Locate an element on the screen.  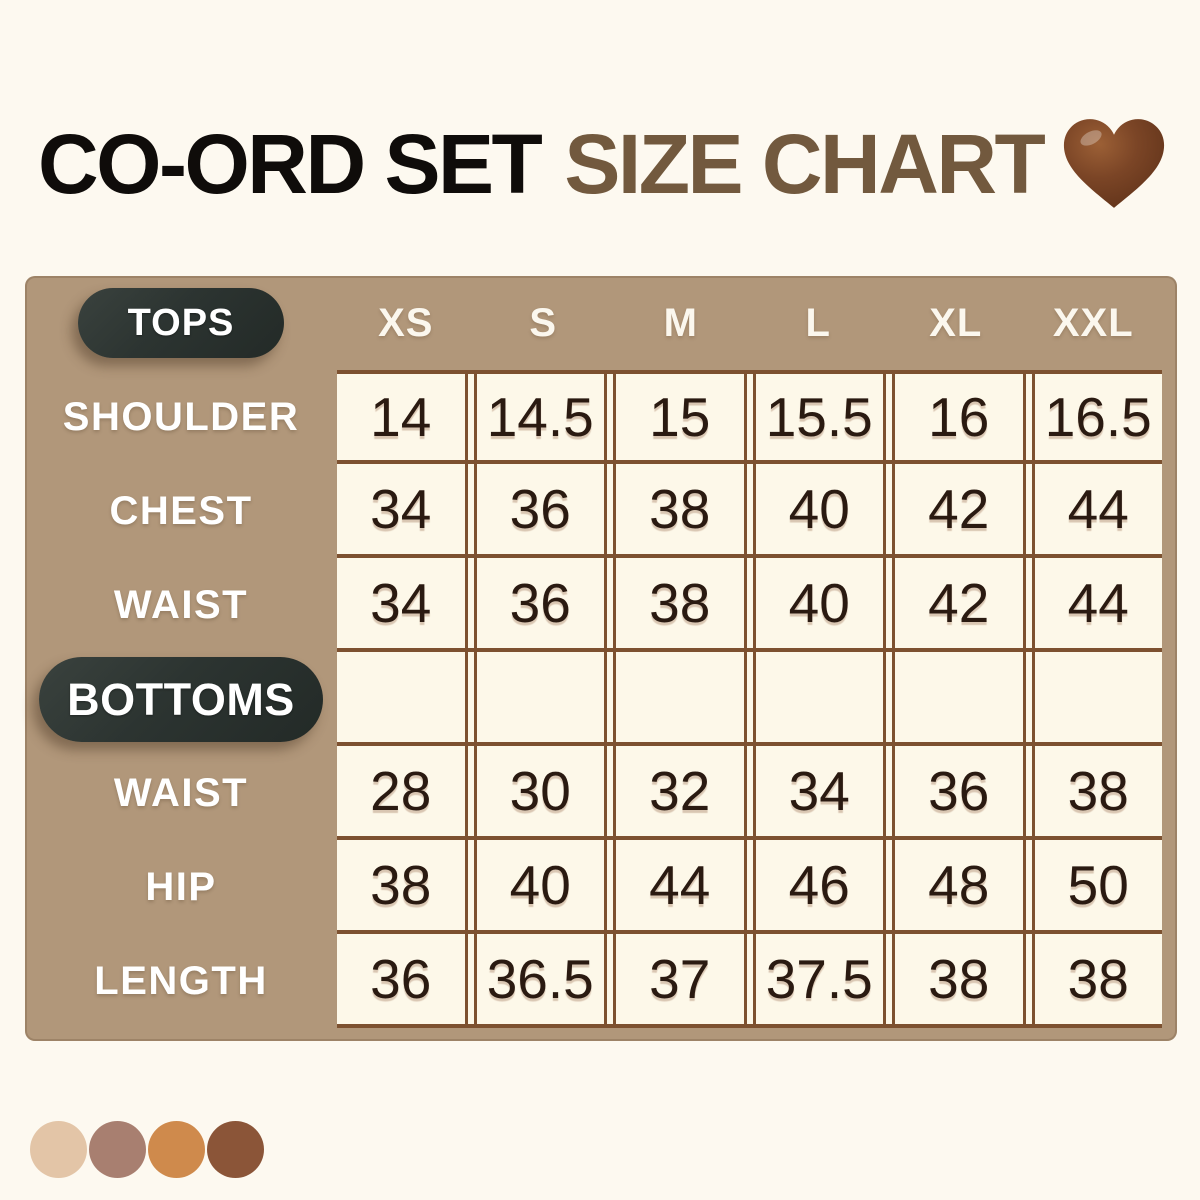
row-cells: 38 40 44 46 48 50 is located at coordinates (749, 887).